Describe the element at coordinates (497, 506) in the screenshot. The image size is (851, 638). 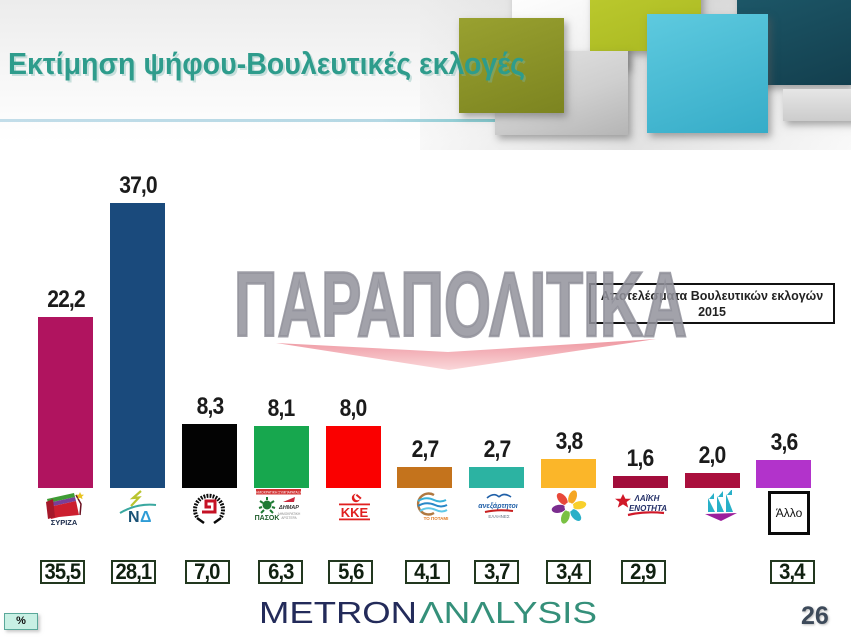
I see `svg-text: ανεξάρτητοι` at that location.